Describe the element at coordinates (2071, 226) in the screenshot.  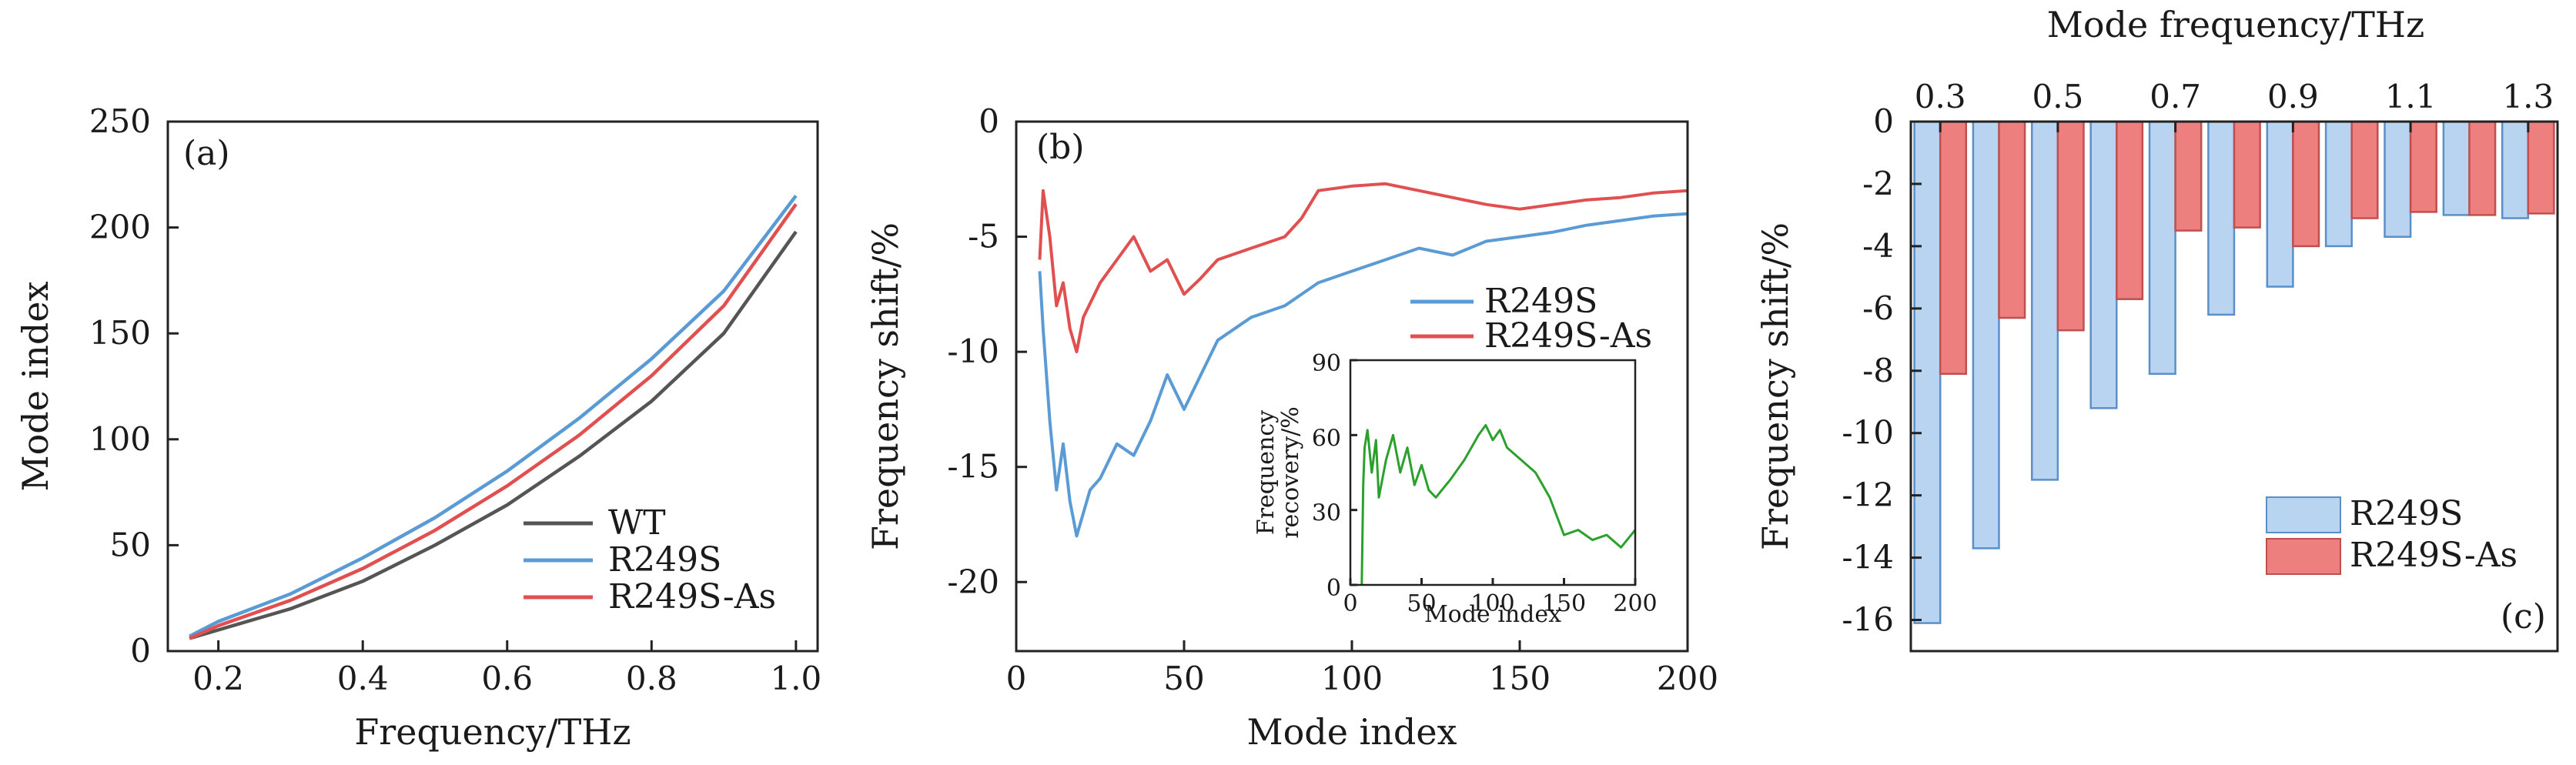
I see `bar-r249s-as-0.5` at that location.